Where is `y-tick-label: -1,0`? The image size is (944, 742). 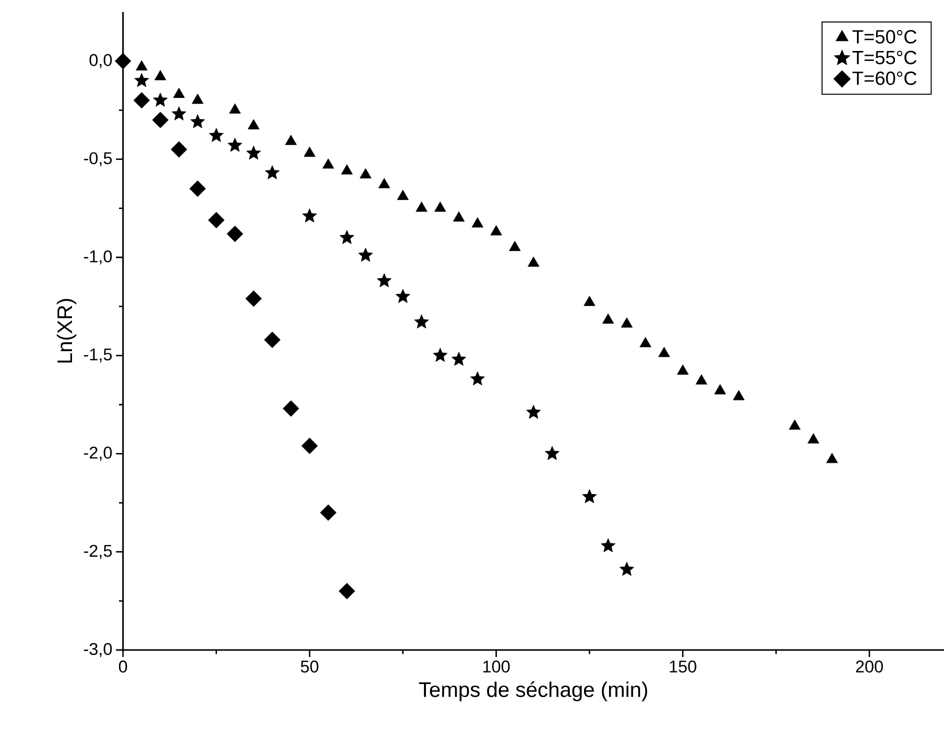 y-tick-label: -1,0 is located at coordinates (98, 257).